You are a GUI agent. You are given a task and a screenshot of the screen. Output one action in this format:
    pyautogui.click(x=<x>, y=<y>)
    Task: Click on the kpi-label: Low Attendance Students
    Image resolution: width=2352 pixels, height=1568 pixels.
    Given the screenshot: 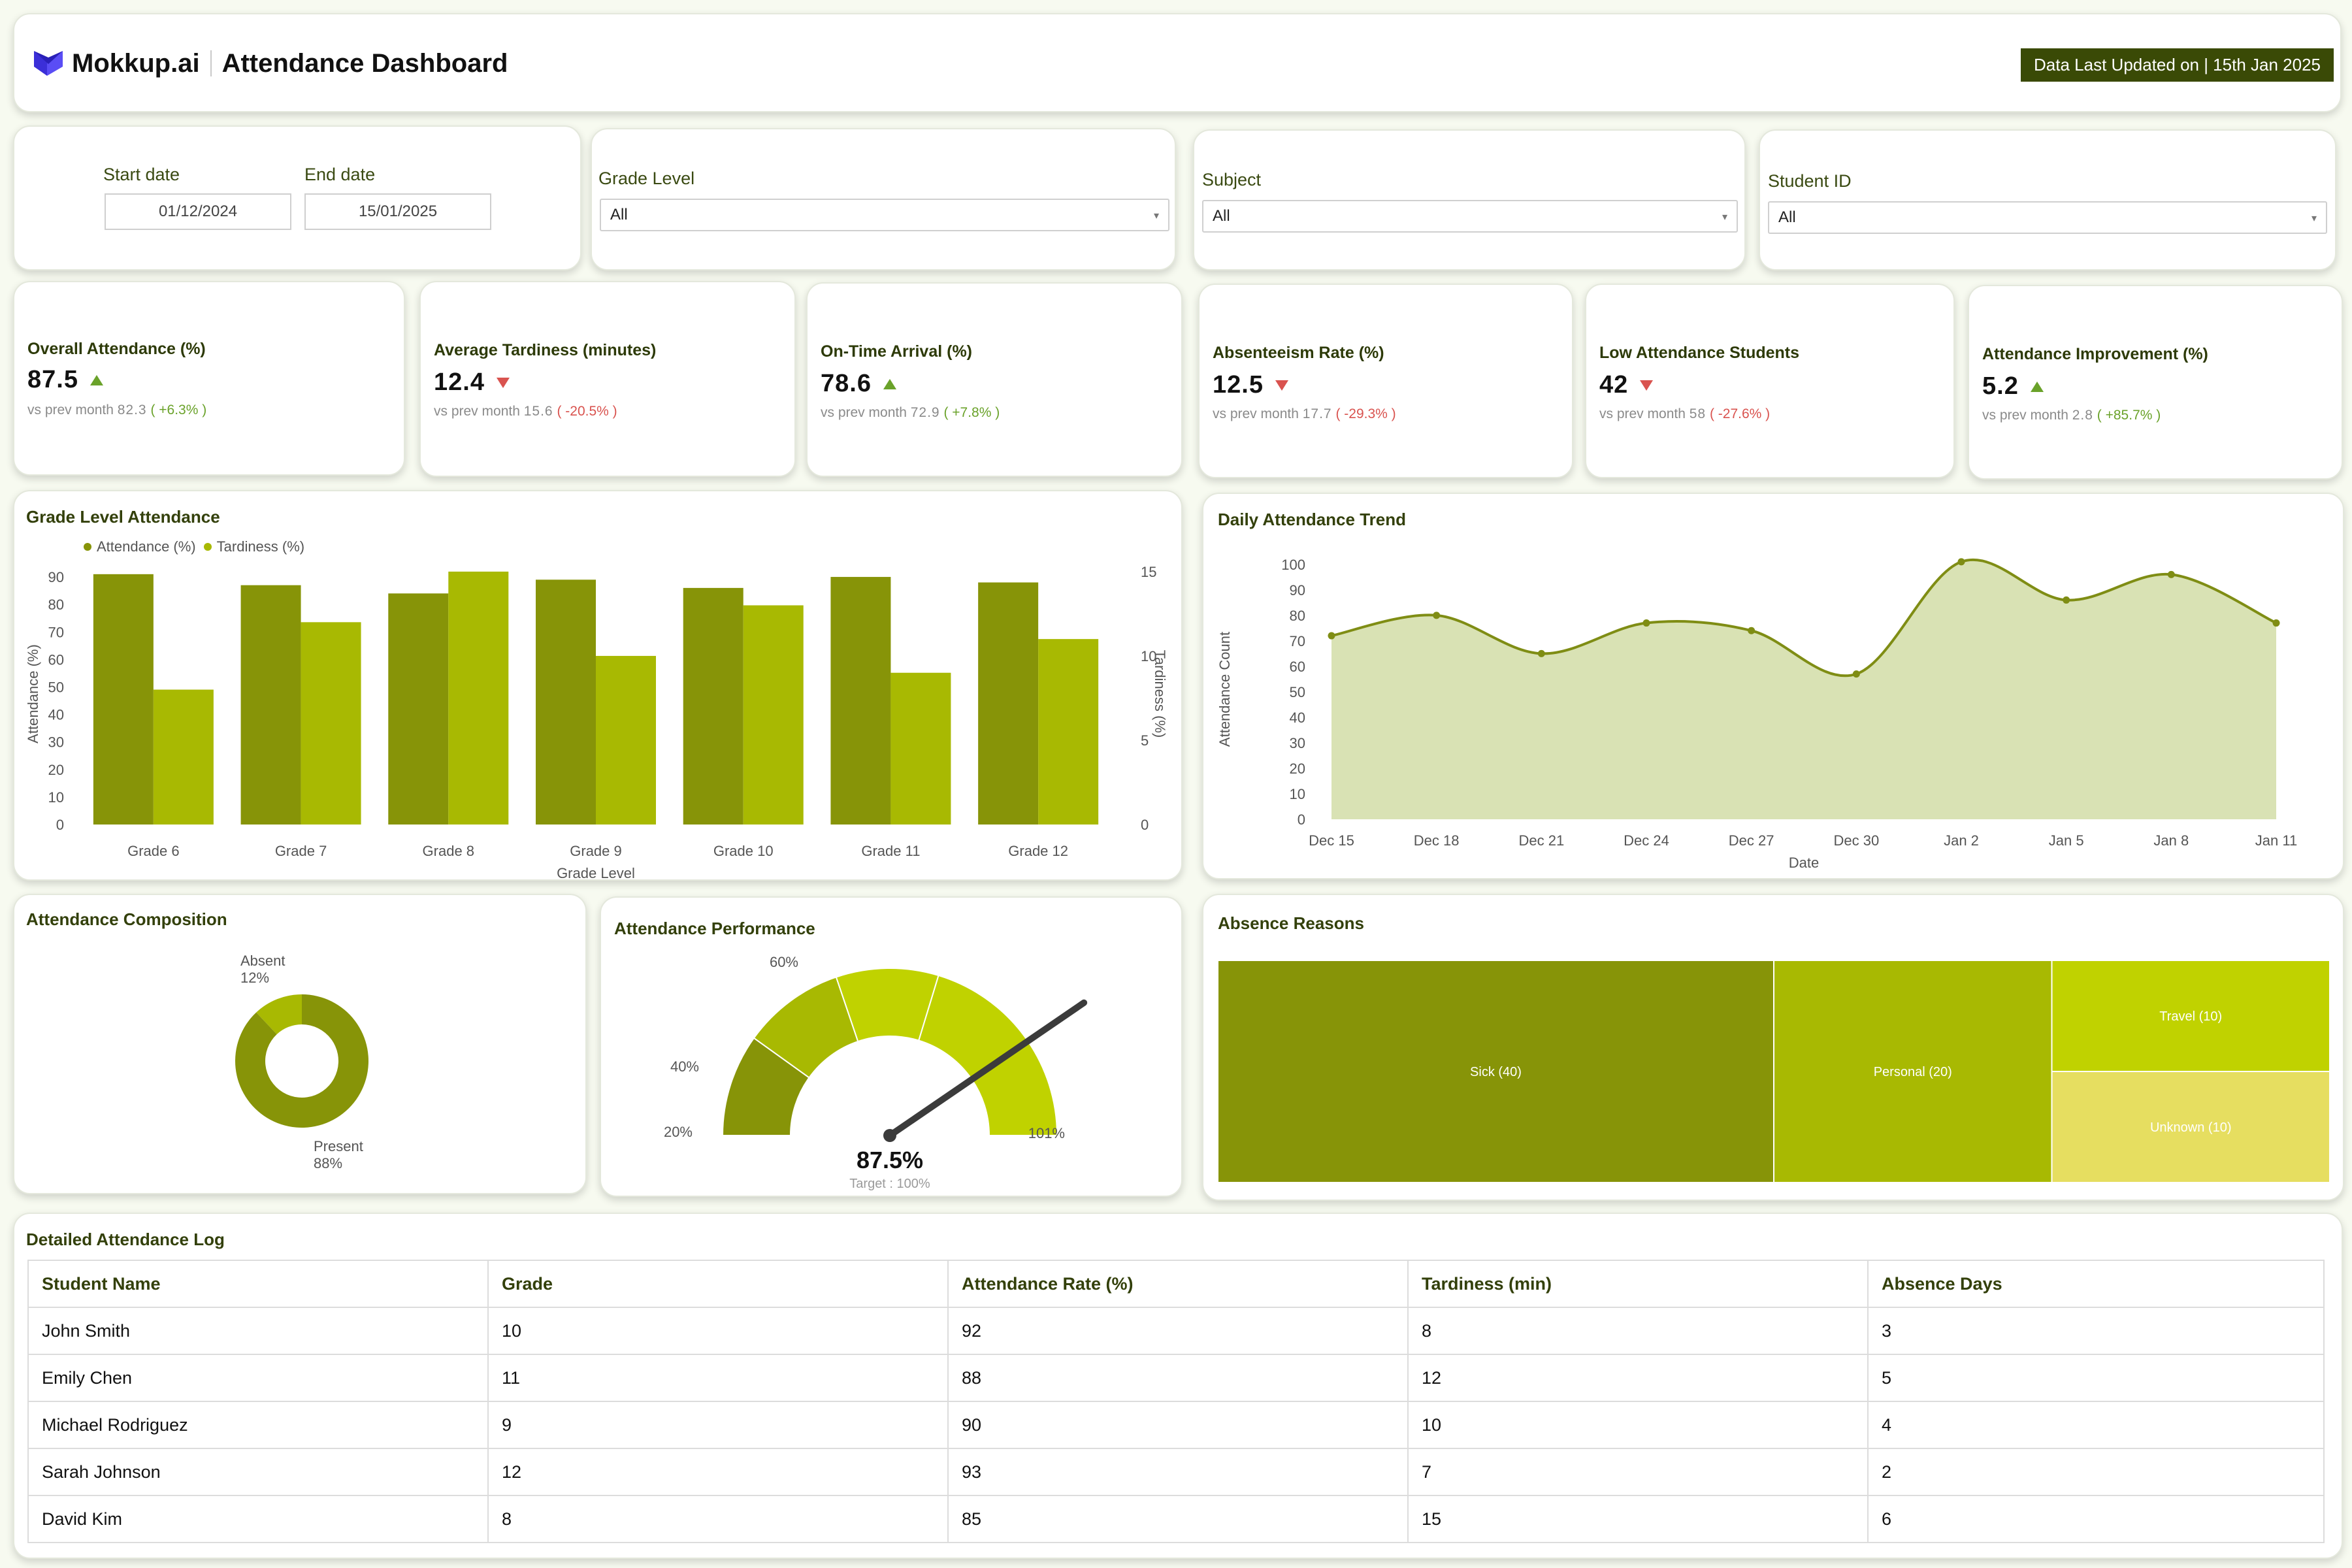 What is the action you would take?
    pyautogui.click(x=1699, y=353)
    